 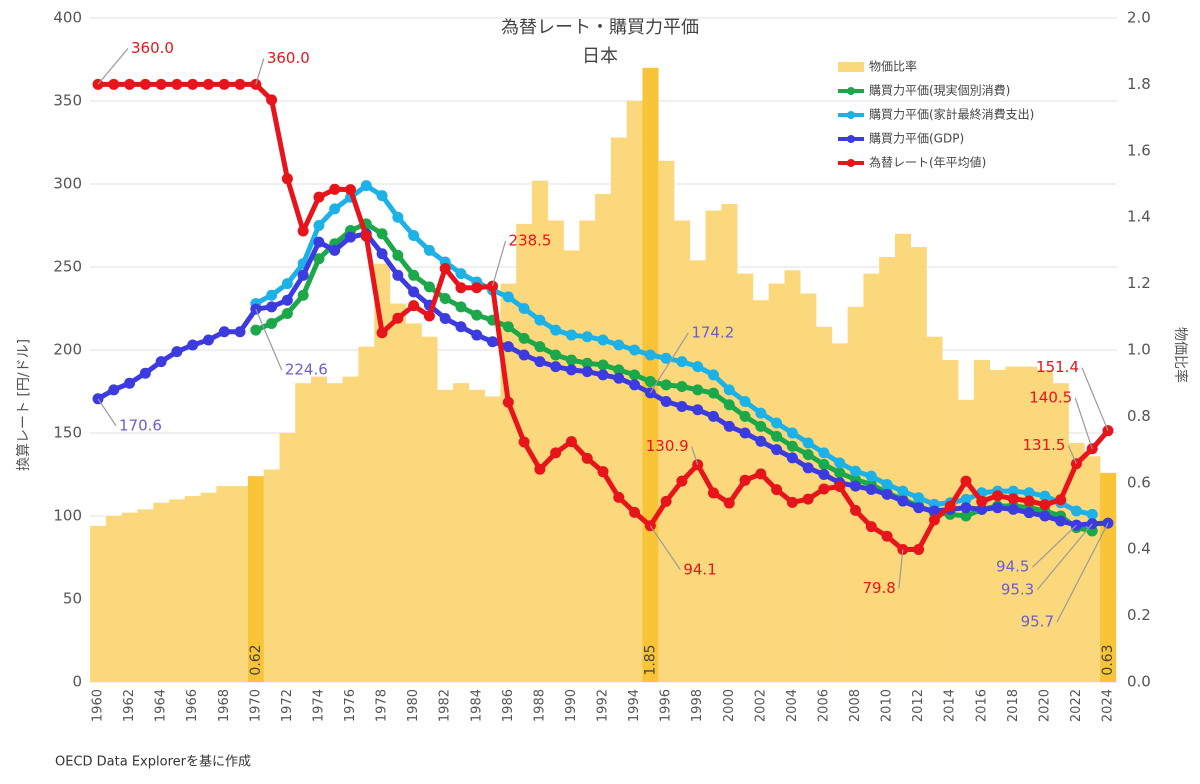 I want to click on x-tick-label: 1972, so click(x=287, y=705).